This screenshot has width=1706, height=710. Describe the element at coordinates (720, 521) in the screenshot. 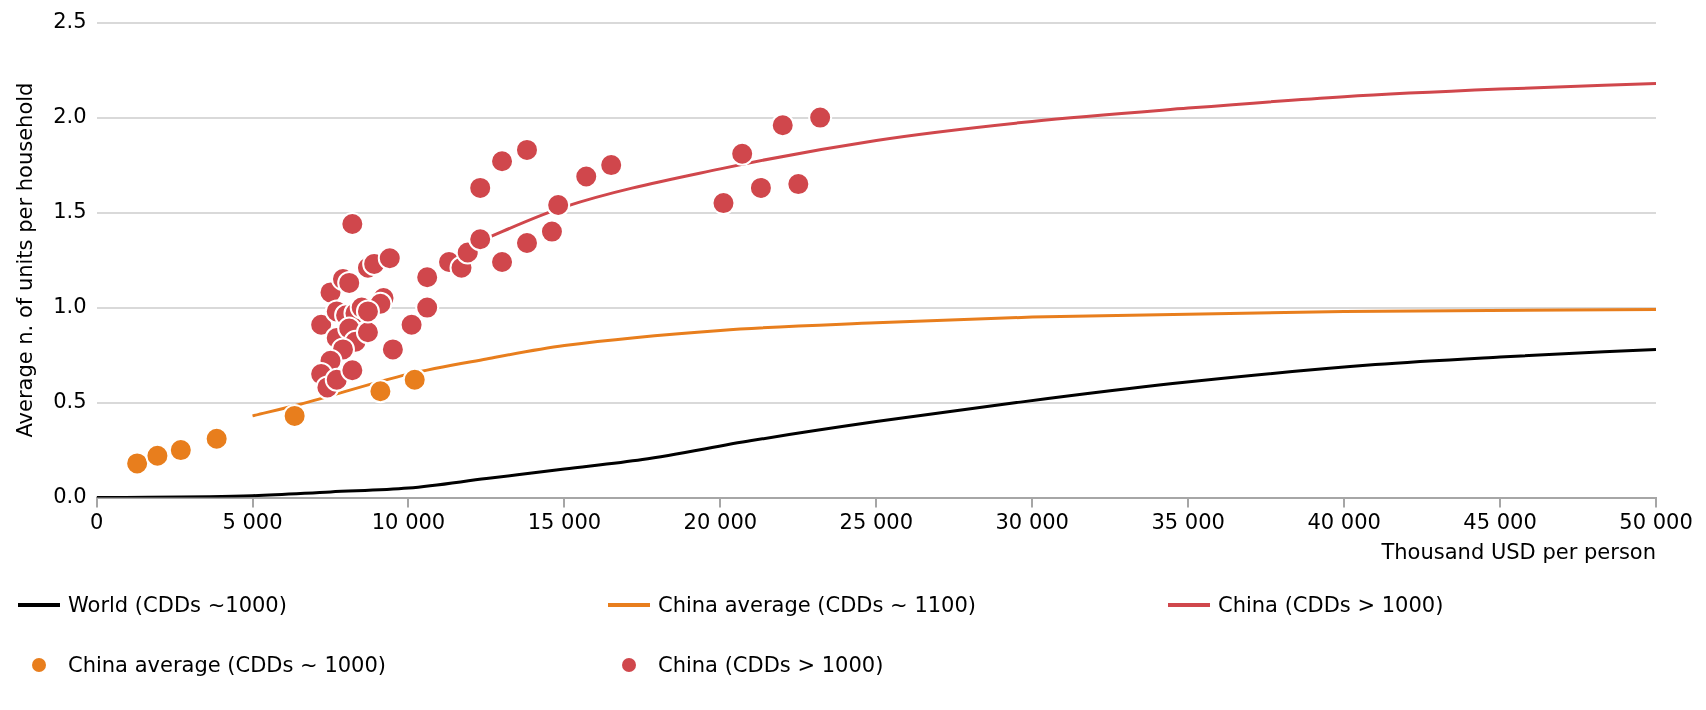

I see `x-tick-label: 20 000` at that location.